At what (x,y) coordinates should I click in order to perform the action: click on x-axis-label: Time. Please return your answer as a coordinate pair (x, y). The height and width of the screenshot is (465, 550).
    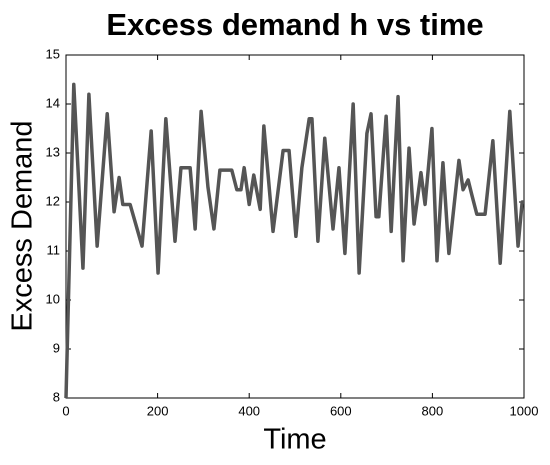
    Looking at the image, I should click on (294, 440).